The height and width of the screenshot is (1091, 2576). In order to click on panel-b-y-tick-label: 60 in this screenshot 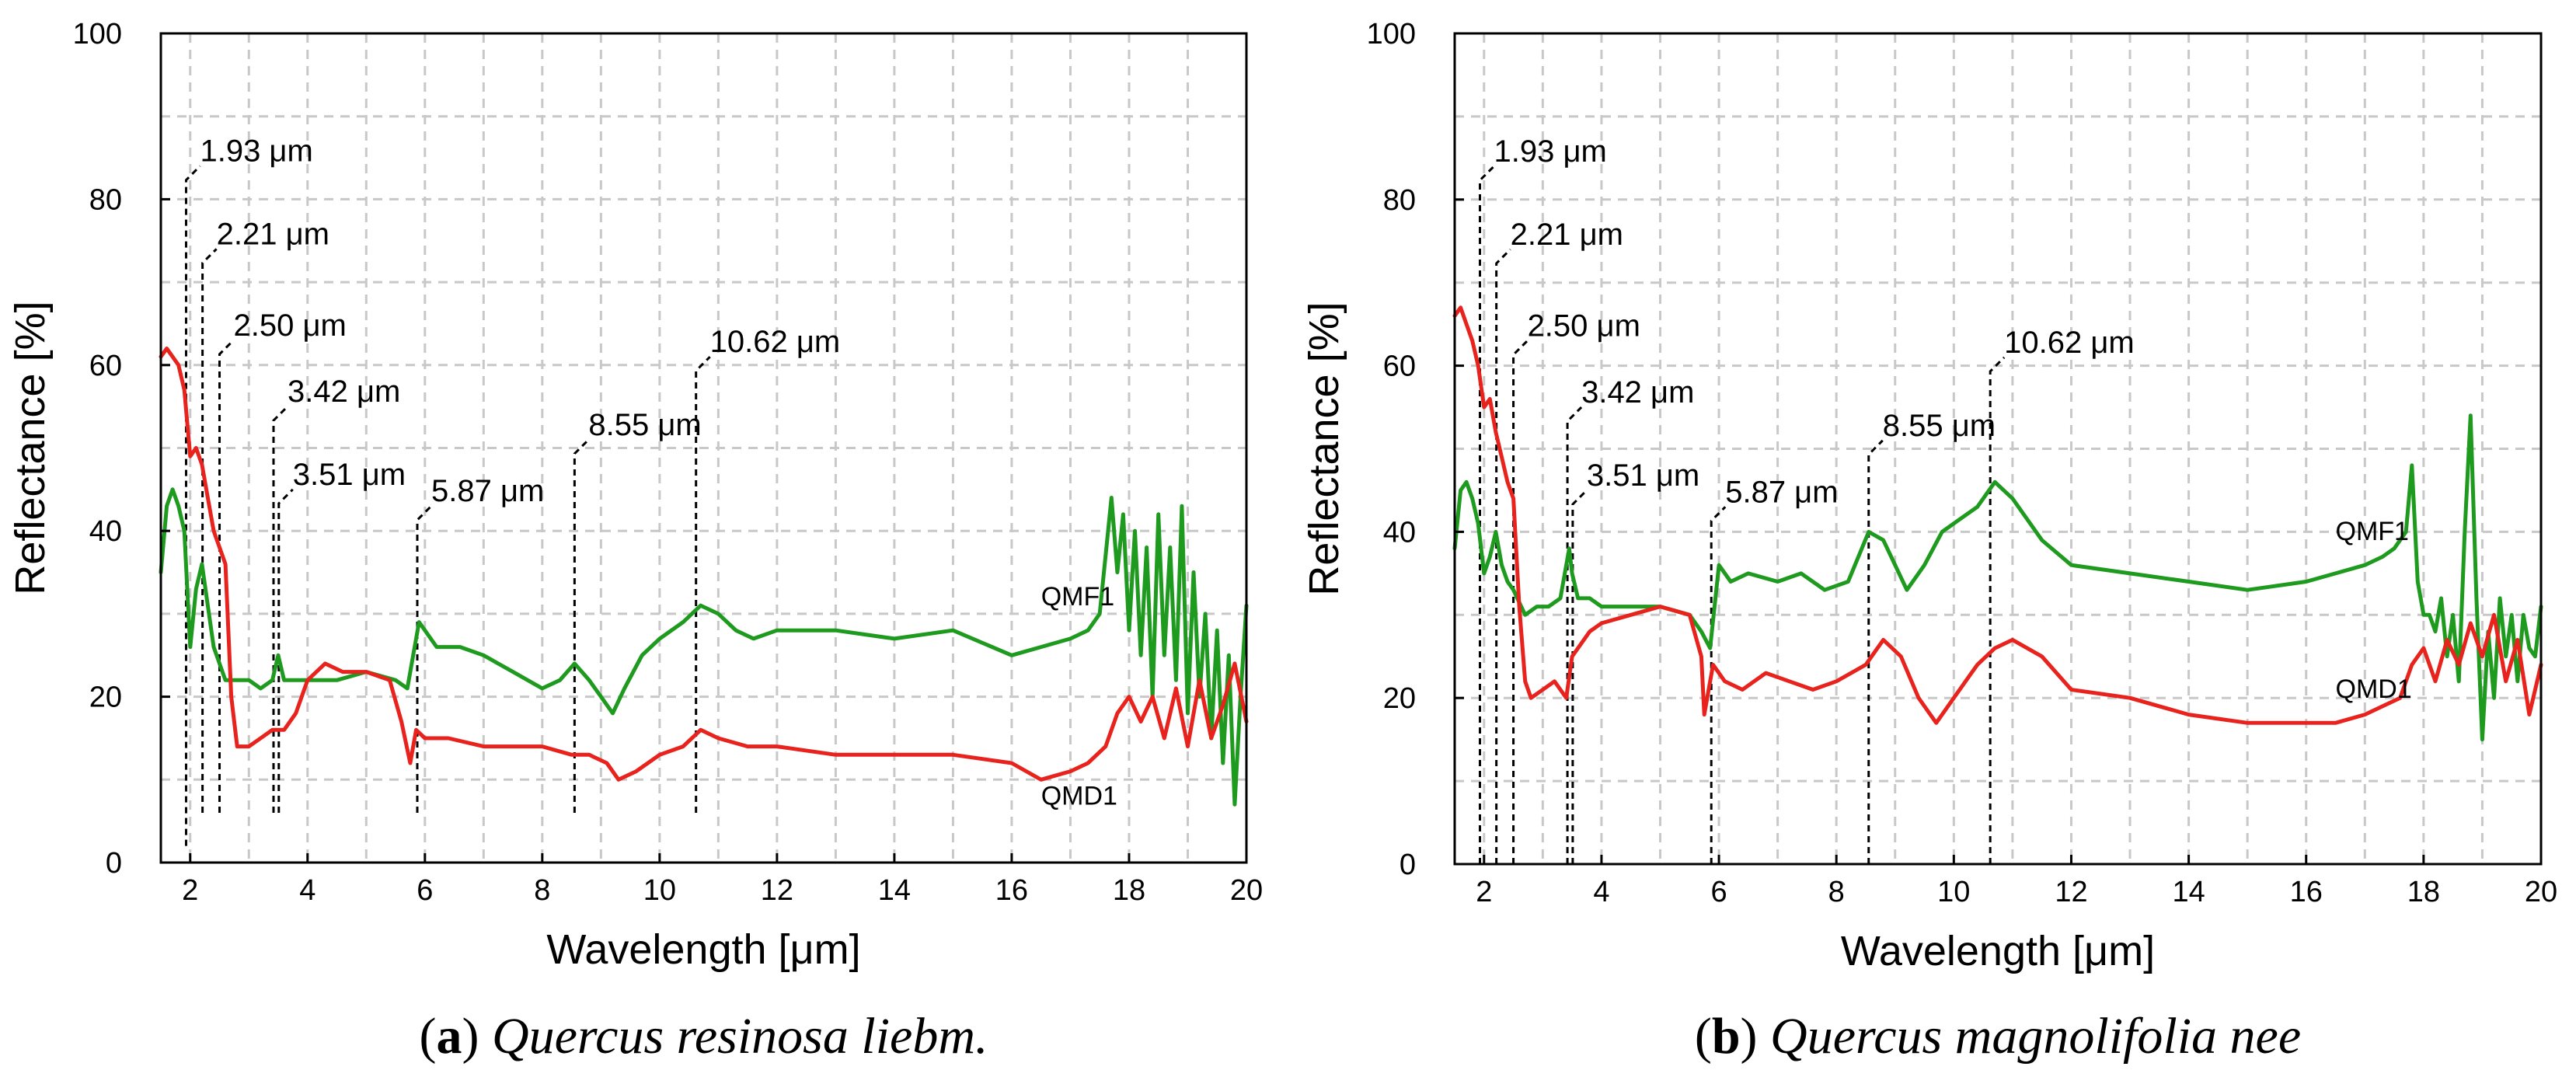, I will do `click(1399, 367)`.